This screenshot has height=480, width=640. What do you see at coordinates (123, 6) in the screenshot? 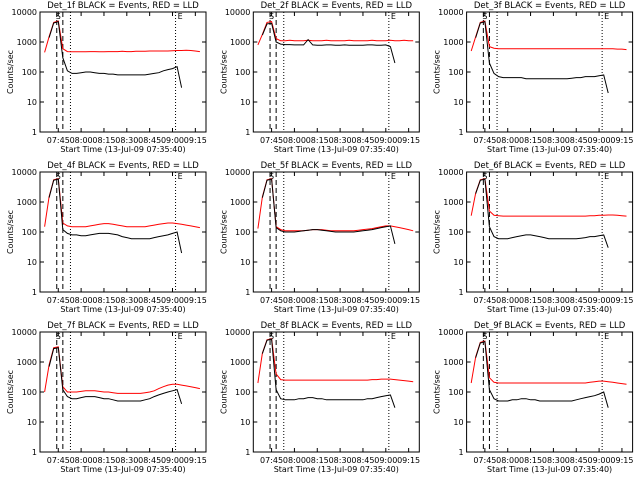
I see `chart-title: Det_1f BLACK = Events, RED = LLD` at bounding box center [123, 6].